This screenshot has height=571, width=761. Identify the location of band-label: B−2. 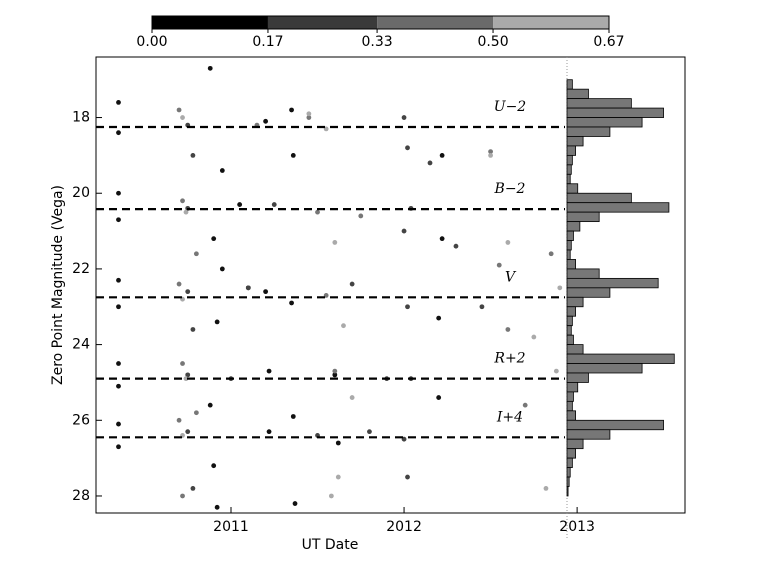
(510, 189).